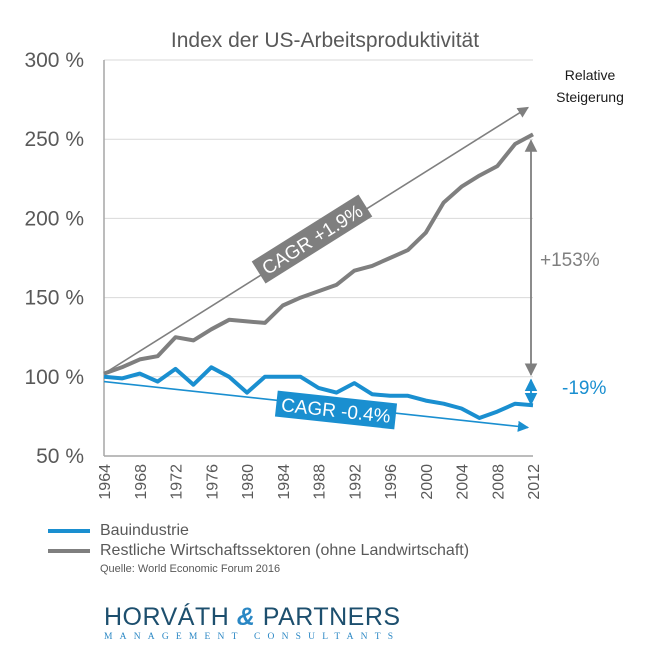  I want to click on x-tick-label: 2008, so click(498, 482).